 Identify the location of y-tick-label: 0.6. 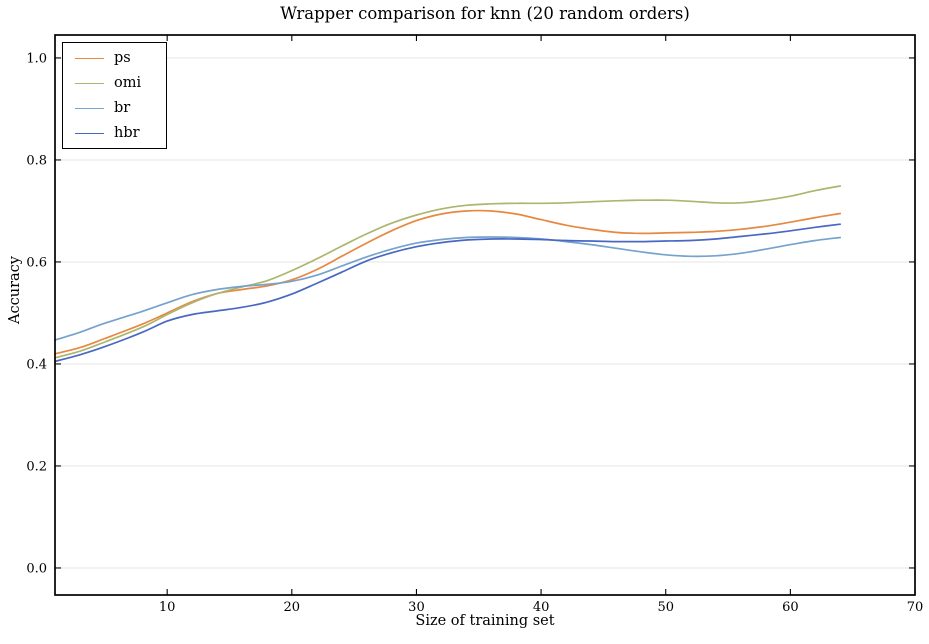
(36, 262).